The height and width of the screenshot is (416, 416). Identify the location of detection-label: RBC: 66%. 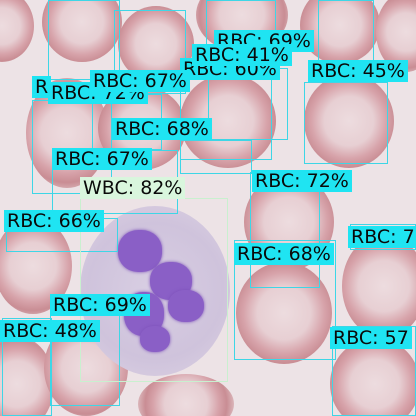
(54, 221).